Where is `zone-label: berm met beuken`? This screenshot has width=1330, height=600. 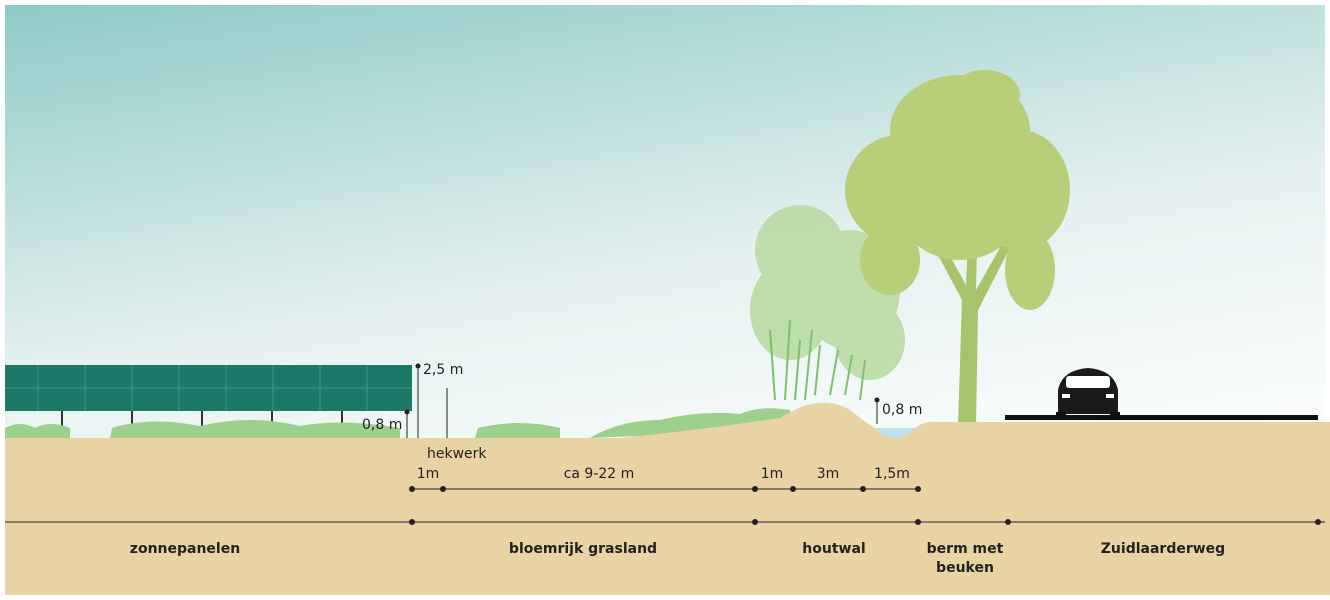
zone-label: berm met beuken is located at coordinates (965, 558).